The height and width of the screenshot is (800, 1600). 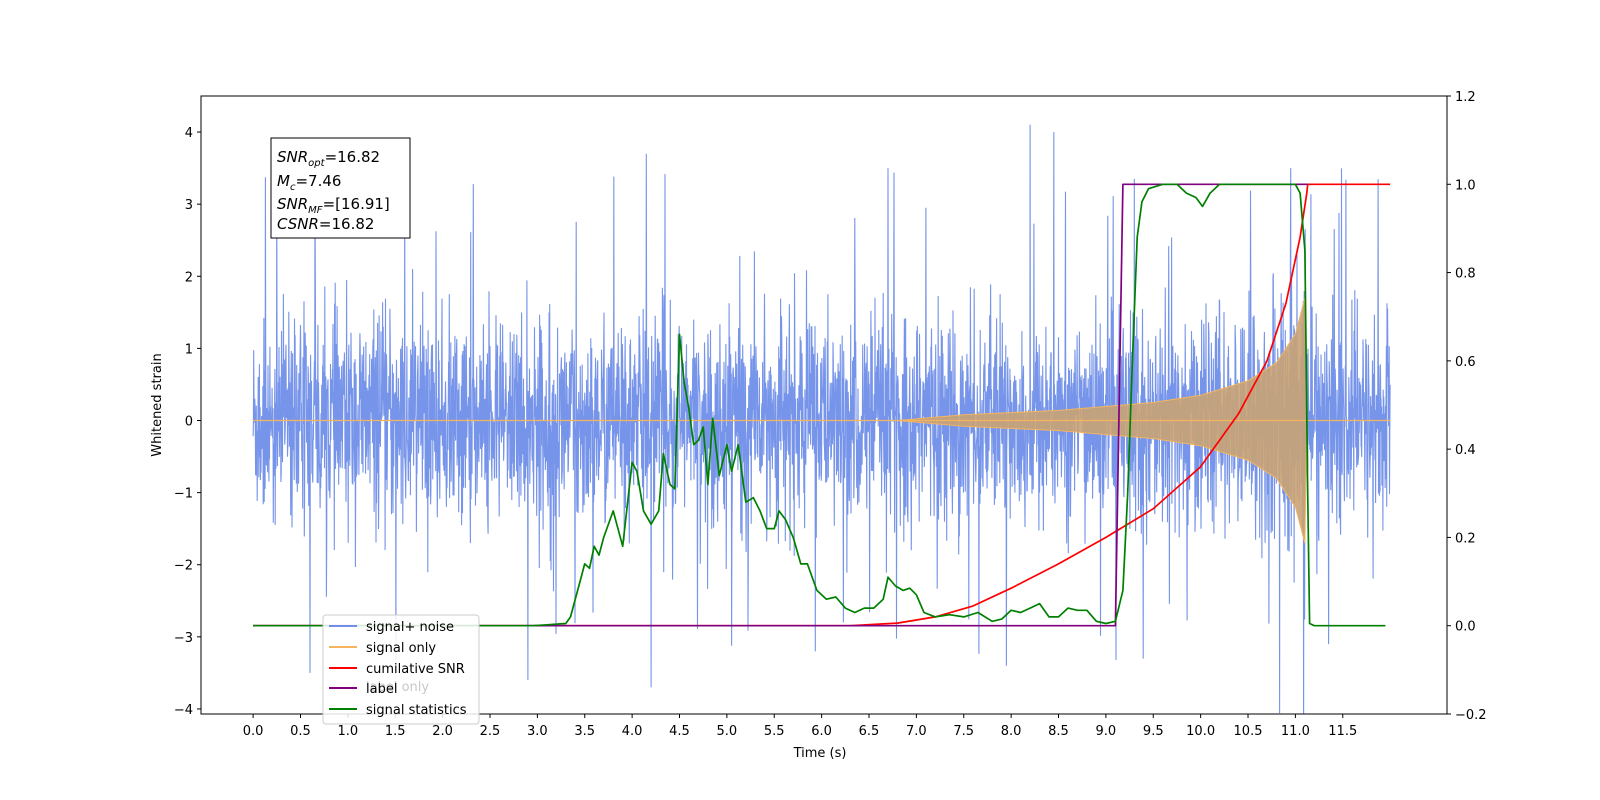 What do you see at coordinates (1011, 731) in the screenshot?
I see `x-tick-label: 8.0` at bounding box center [1011, 731].